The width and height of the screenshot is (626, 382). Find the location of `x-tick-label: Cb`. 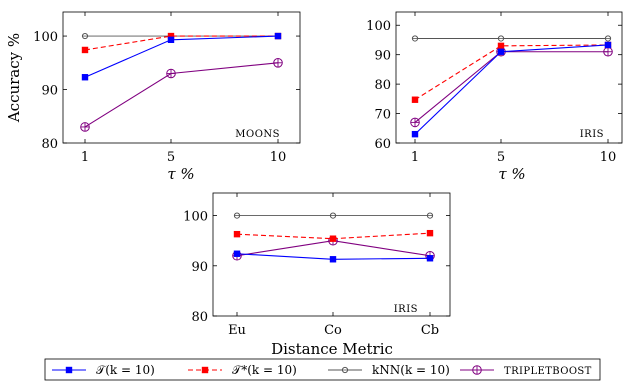

x-tick-label: Cb is located at coordinates (430, 330).